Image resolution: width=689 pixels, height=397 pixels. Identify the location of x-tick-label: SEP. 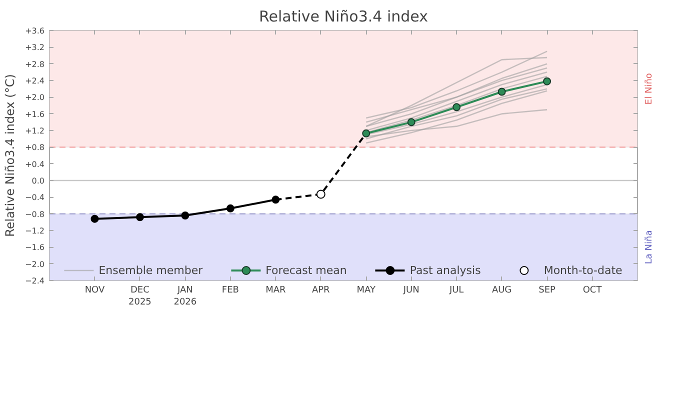
(547, 291).